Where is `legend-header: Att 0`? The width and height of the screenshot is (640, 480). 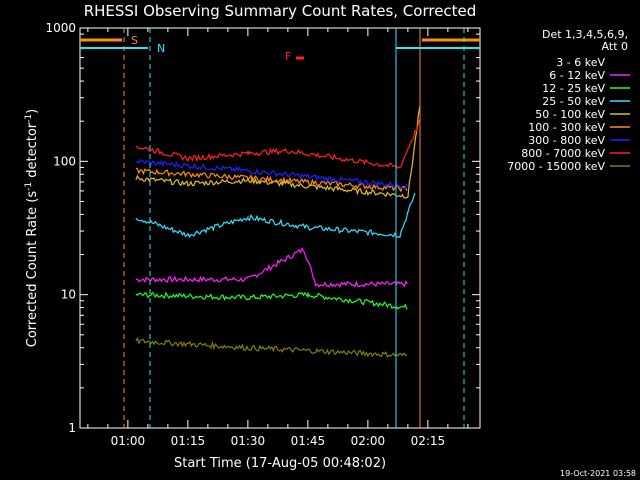
legend-header: Att 0 is located at coordinates (615, 46).